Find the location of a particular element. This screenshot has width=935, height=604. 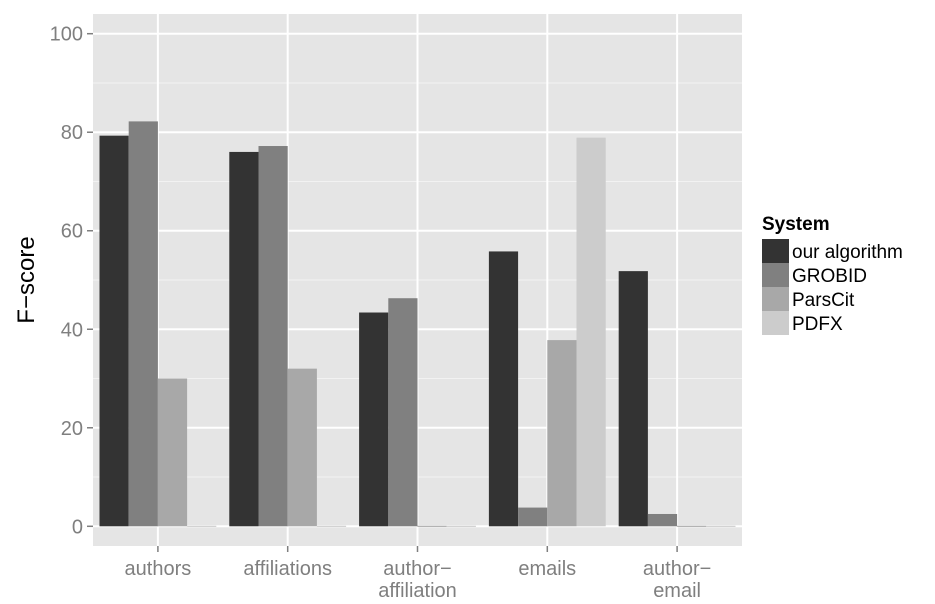

y-tick-label: 100 is located at coordinates (66, 35).